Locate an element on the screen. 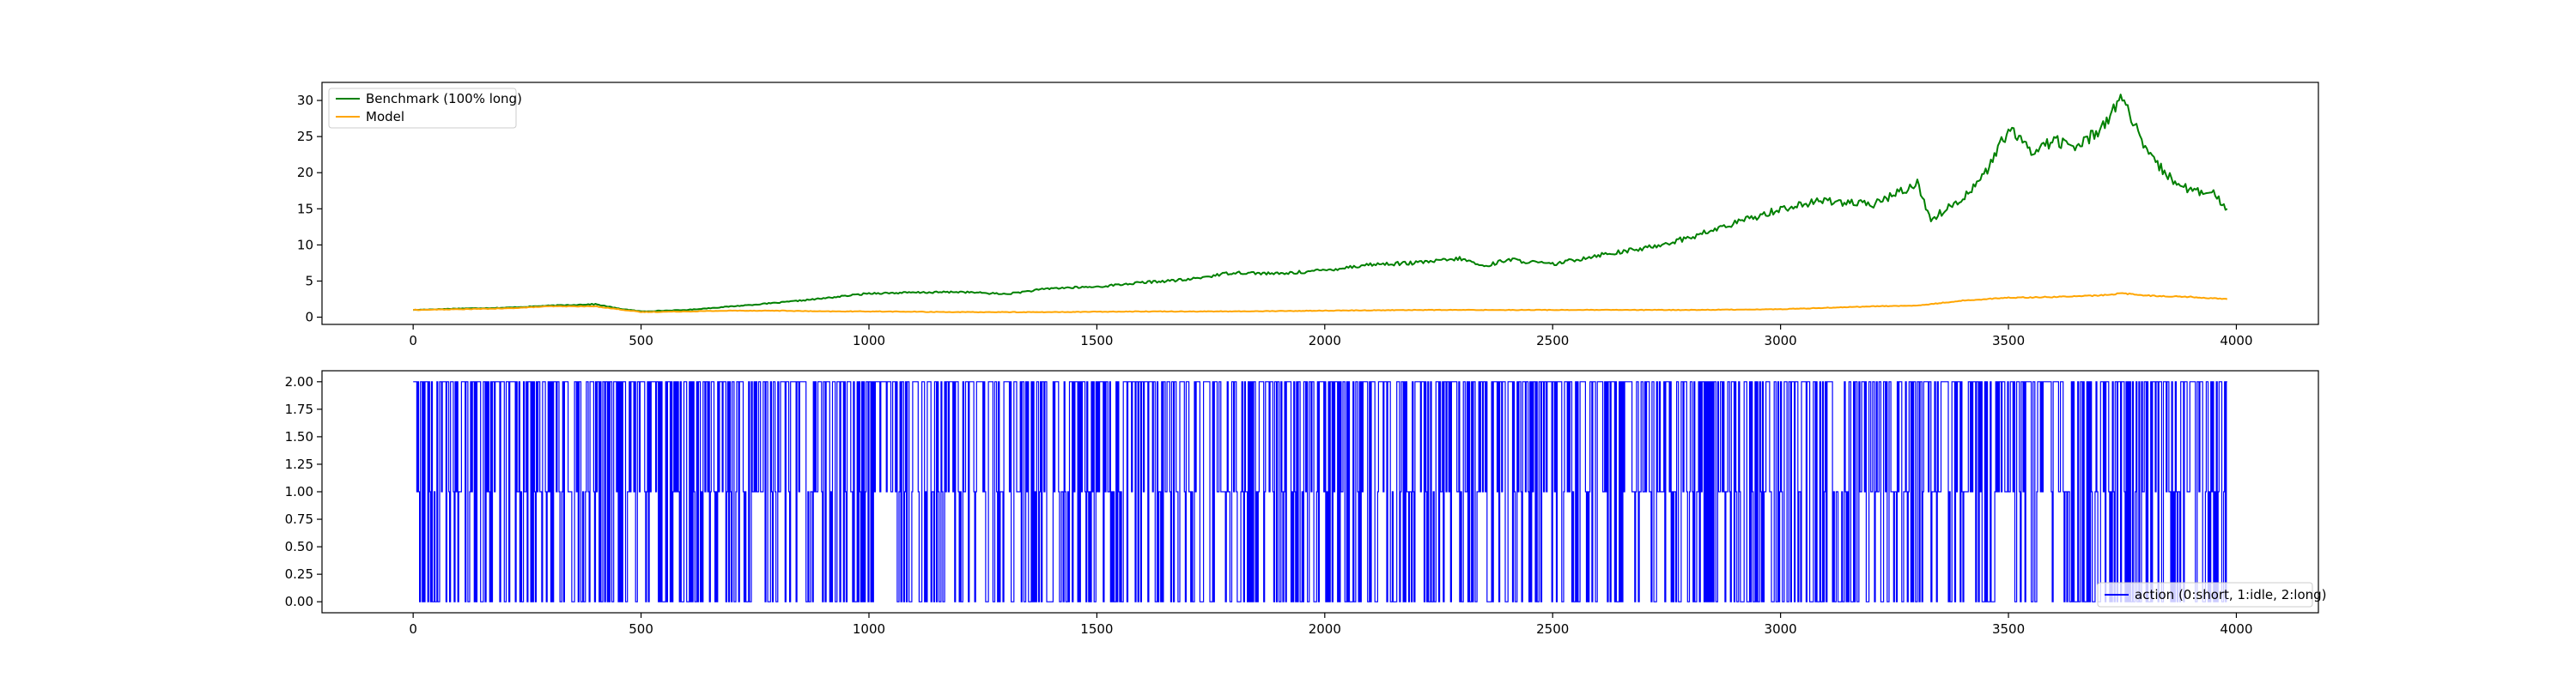  y-tick-label: 1.50 is located at coordinates (299, 437).